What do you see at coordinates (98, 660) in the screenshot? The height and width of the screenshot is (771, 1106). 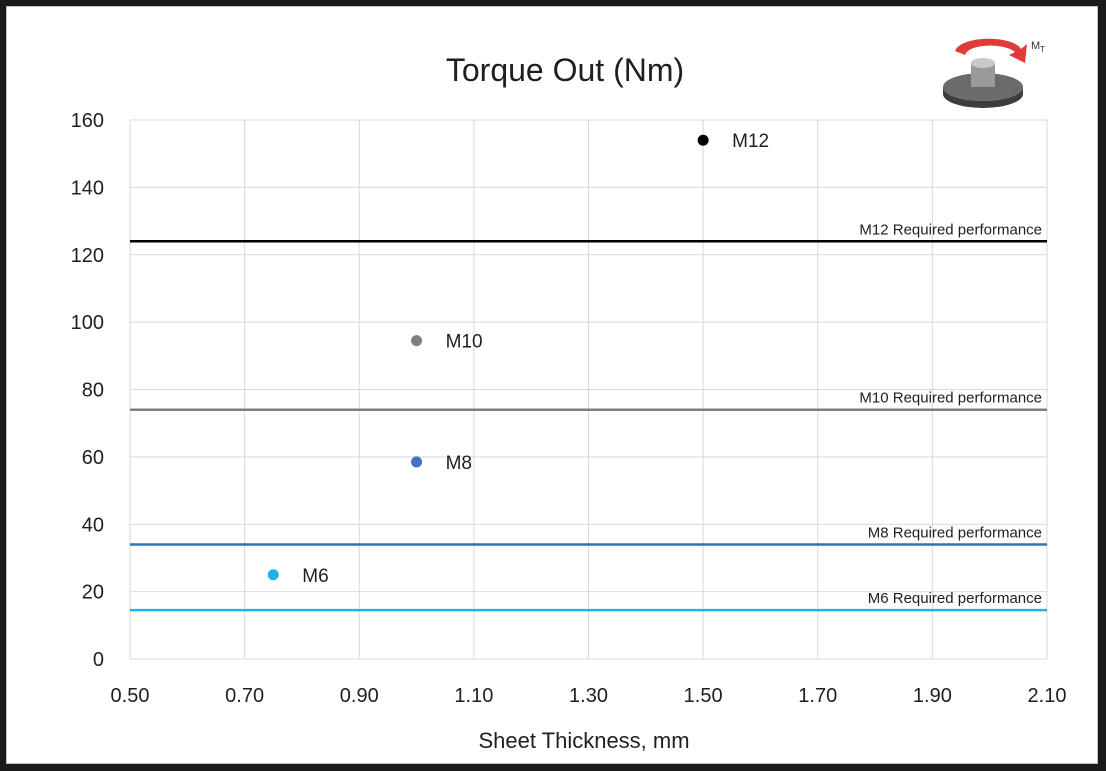 I see `y-tick-label: 0` at bounding box center [98, 660].